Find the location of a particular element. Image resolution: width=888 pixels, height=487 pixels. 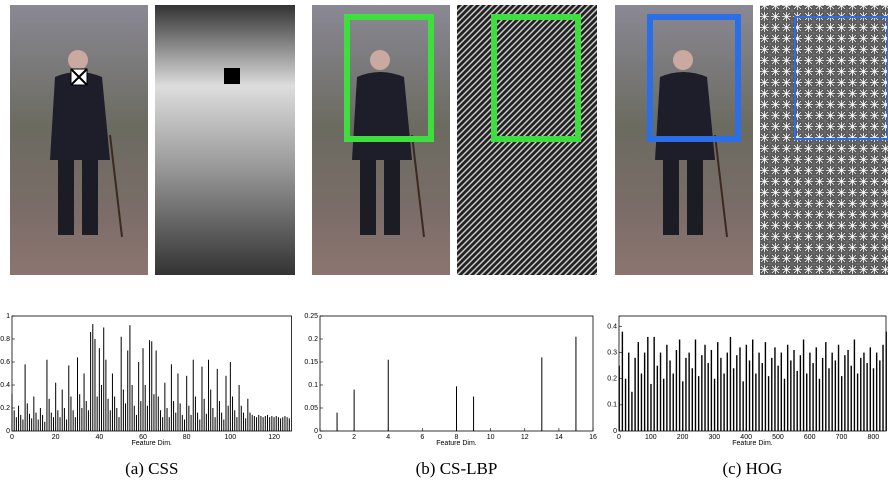

y-tick-label: 0 is located at coordinates (615, 431).